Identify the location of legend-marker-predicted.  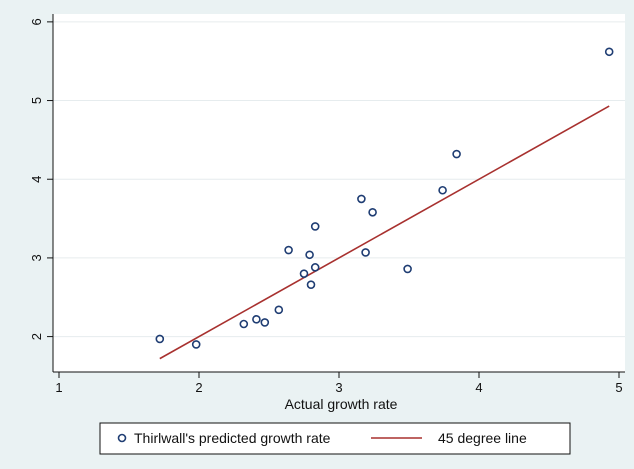
(122, 438).